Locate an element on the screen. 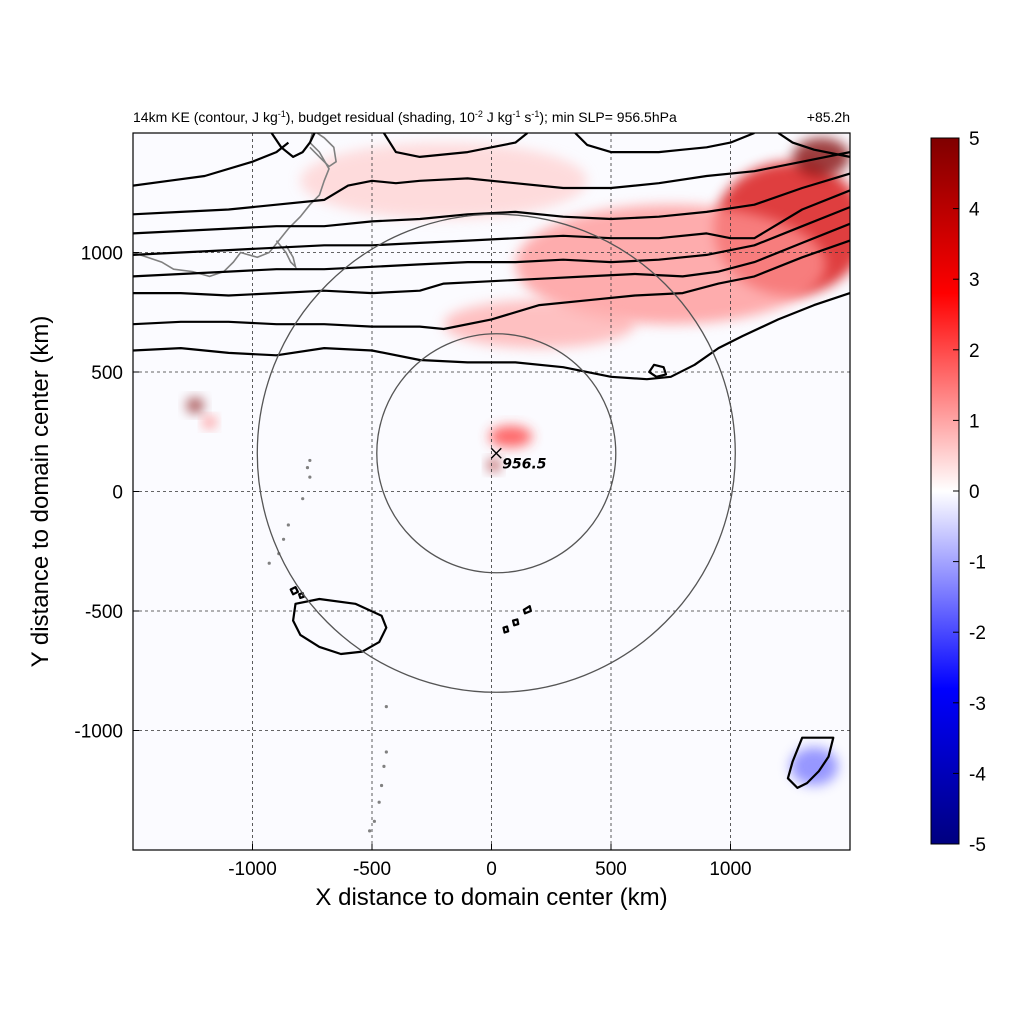 The height and width of the screenshot is (1024, 1024). x-tick-label: 500 is located at coordinates (611, 869).